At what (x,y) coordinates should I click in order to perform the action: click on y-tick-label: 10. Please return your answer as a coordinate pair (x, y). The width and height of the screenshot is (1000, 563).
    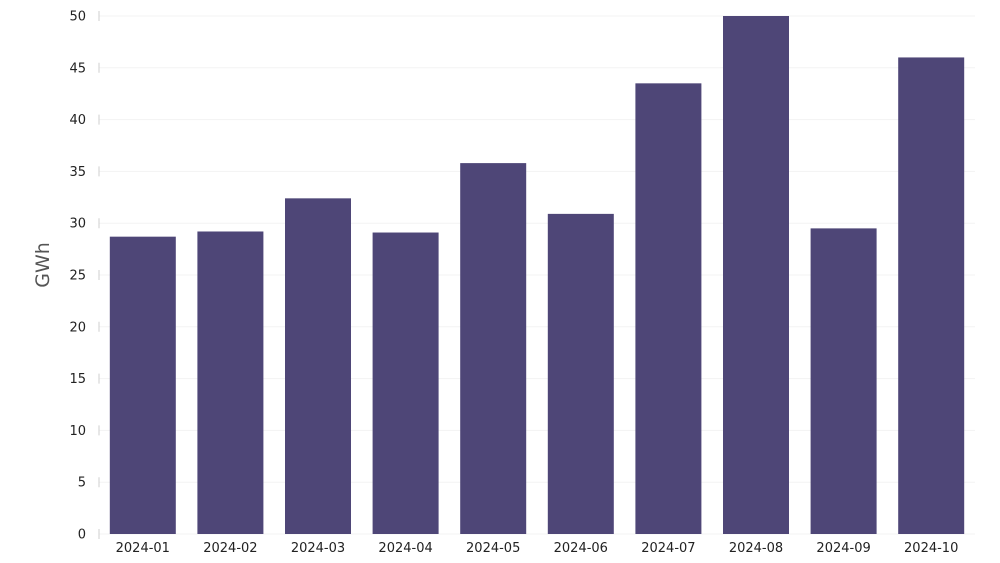
    Looking at the image, I should click on (77, 431).